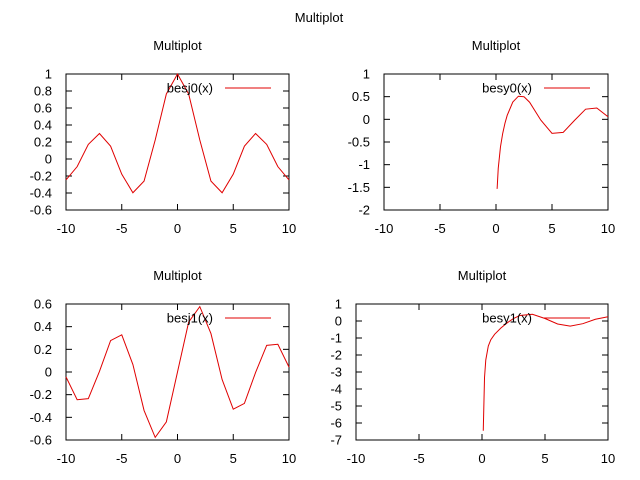  Describe the element at coordinates (336, 440) in the screenshot. I see `y-tick-label: -7` at that location.